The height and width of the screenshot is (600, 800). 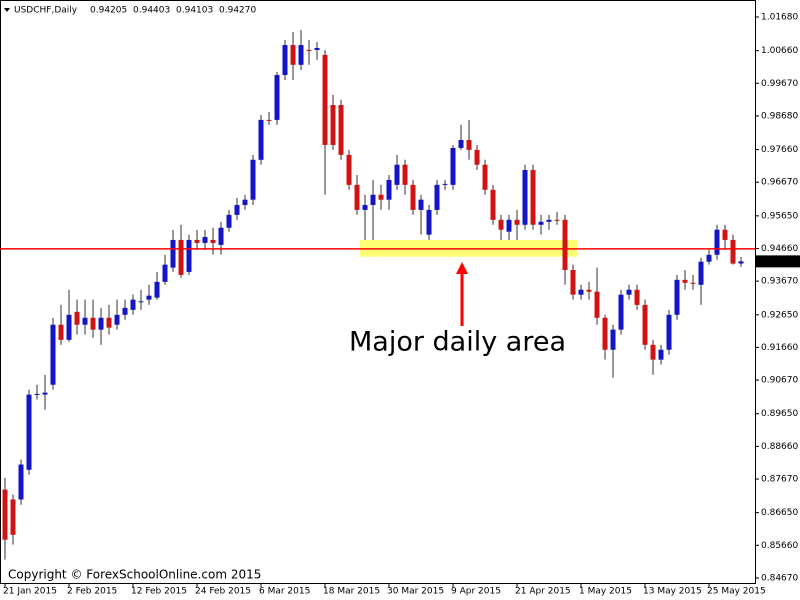 I want to click on ohlc-high: 0.94403, so click(x=151, y=11).